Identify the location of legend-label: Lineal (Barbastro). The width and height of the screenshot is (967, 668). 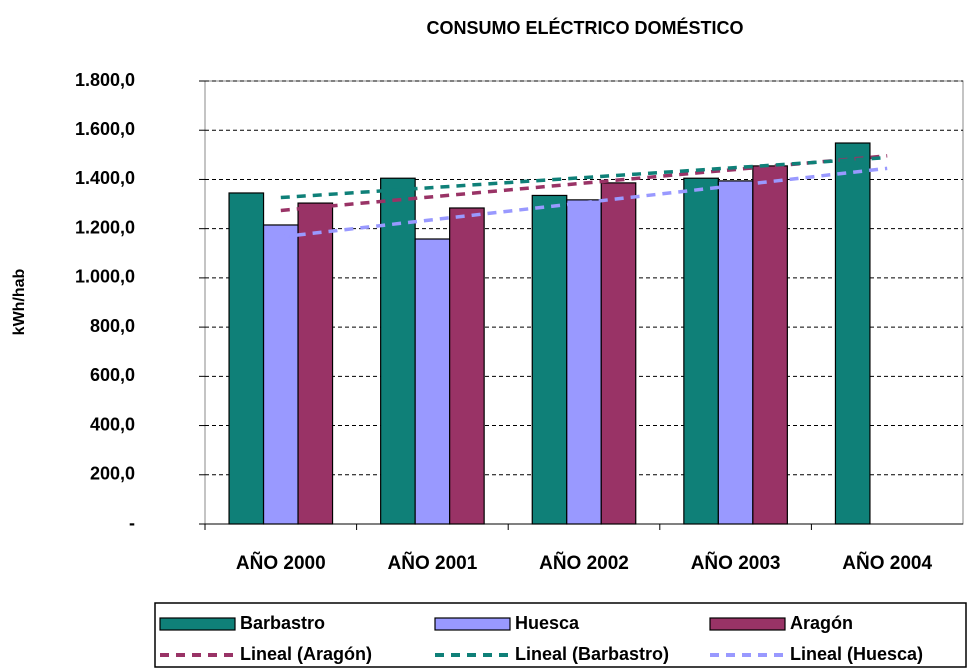
(592, 654).